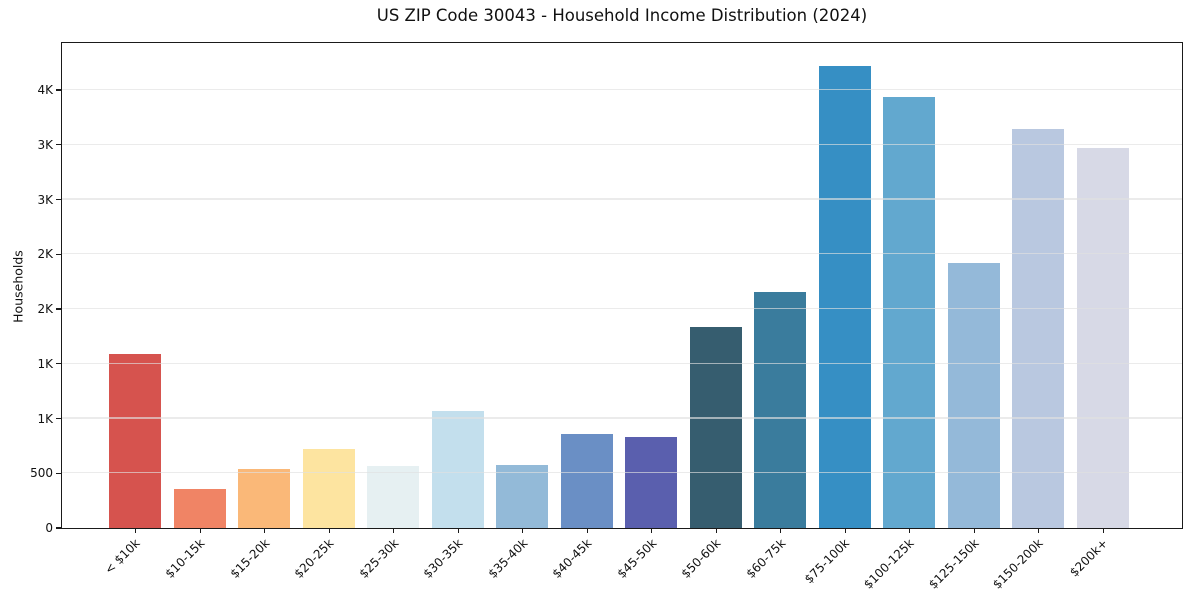 Image resolution: width=1189 pixels, height=590 pixels. What do you see at coordinates (507, 558) in the screenshot?
I see `x-tick-label: $35-40k` at bounding box center [507, 558].